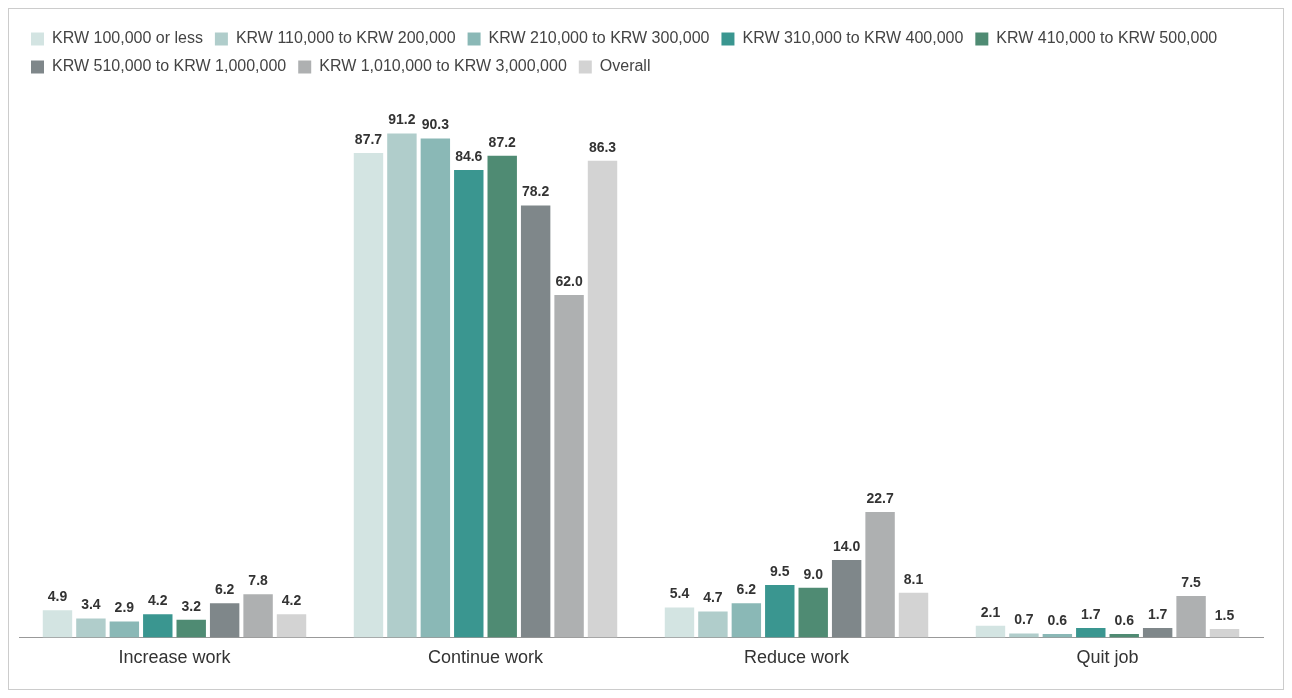 The height and width of the screenshot is (698, 1292). What do you see at coordinates (797, 657) in the screenshot?
I see `x-tick-label: Reduce work` at bounding box center [797, 657].